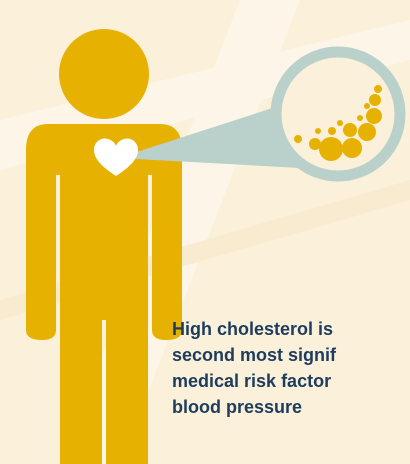 The height and width of the screenshot is (464, 410). I want to click on heart-icon, so click(116, 157).